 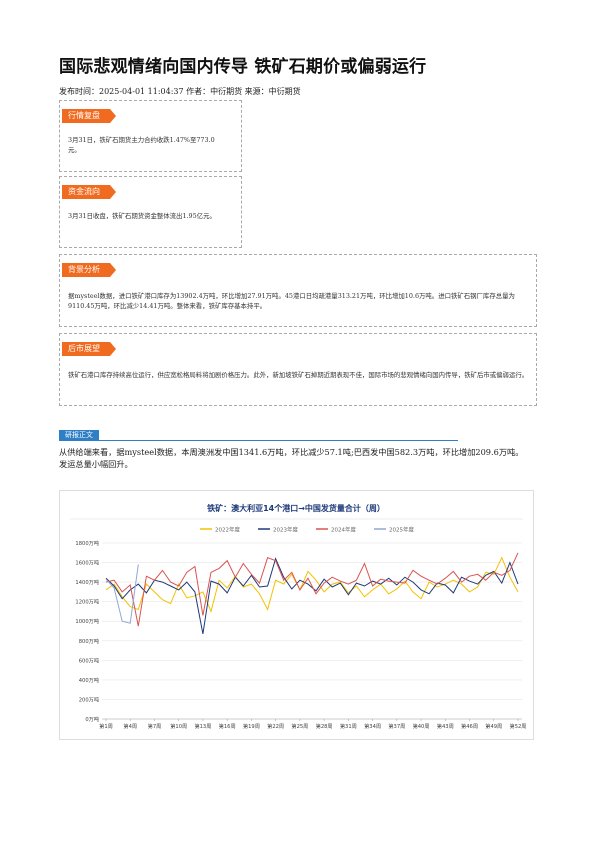 What do you see at coordinates (89, 699) in the screenshot?
I see `y-tick-label: 200万吨` at bounding box center [89, 699].